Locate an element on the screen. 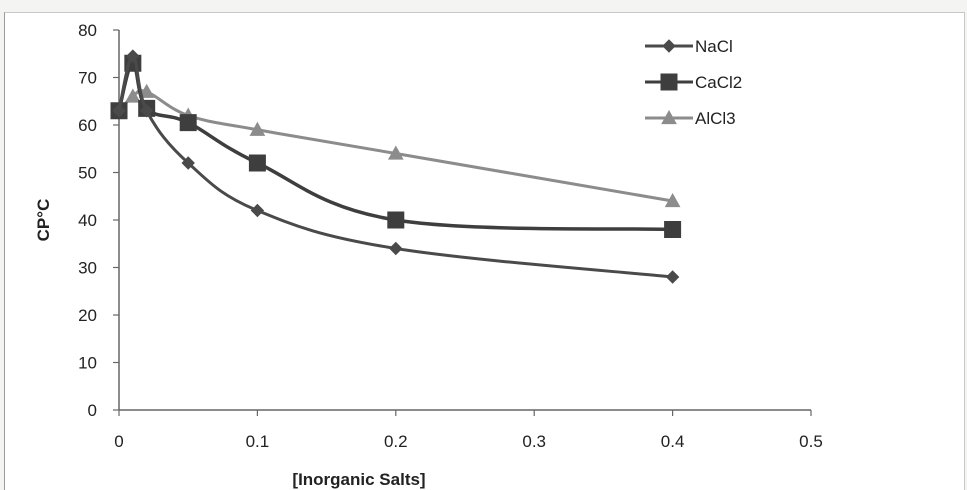  legend-item-cacl2: CaCl2 is located at coordinates (693, 82).